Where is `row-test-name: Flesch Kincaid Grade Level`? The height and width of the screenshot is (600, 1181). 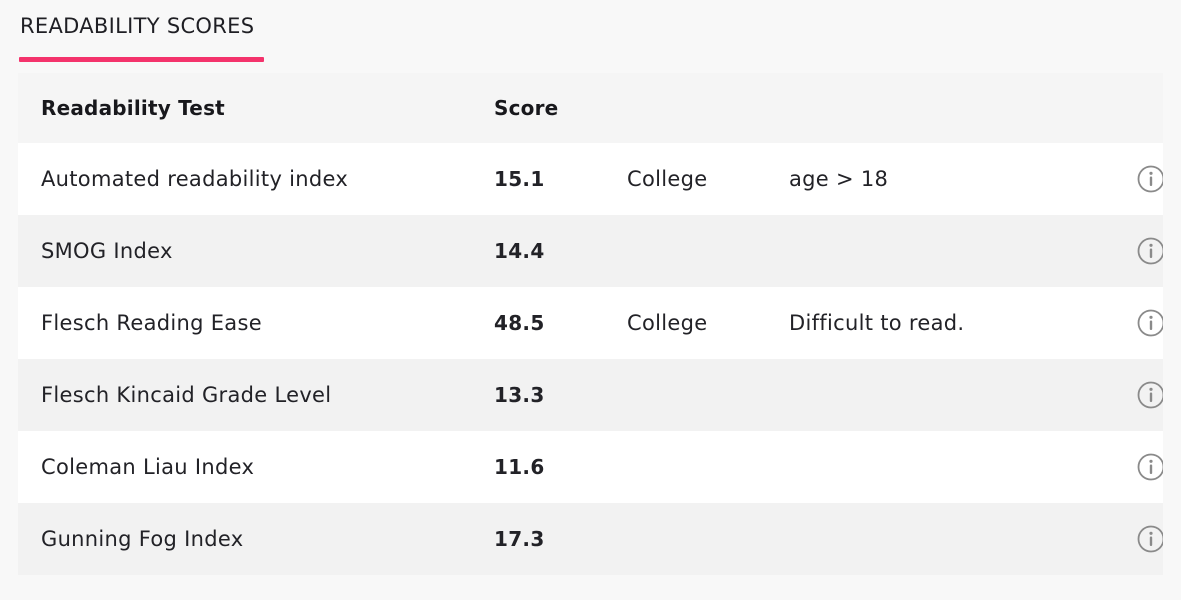 row-test-name: Flesch Kincaid Grade Level is located at coordinates (186, 395).